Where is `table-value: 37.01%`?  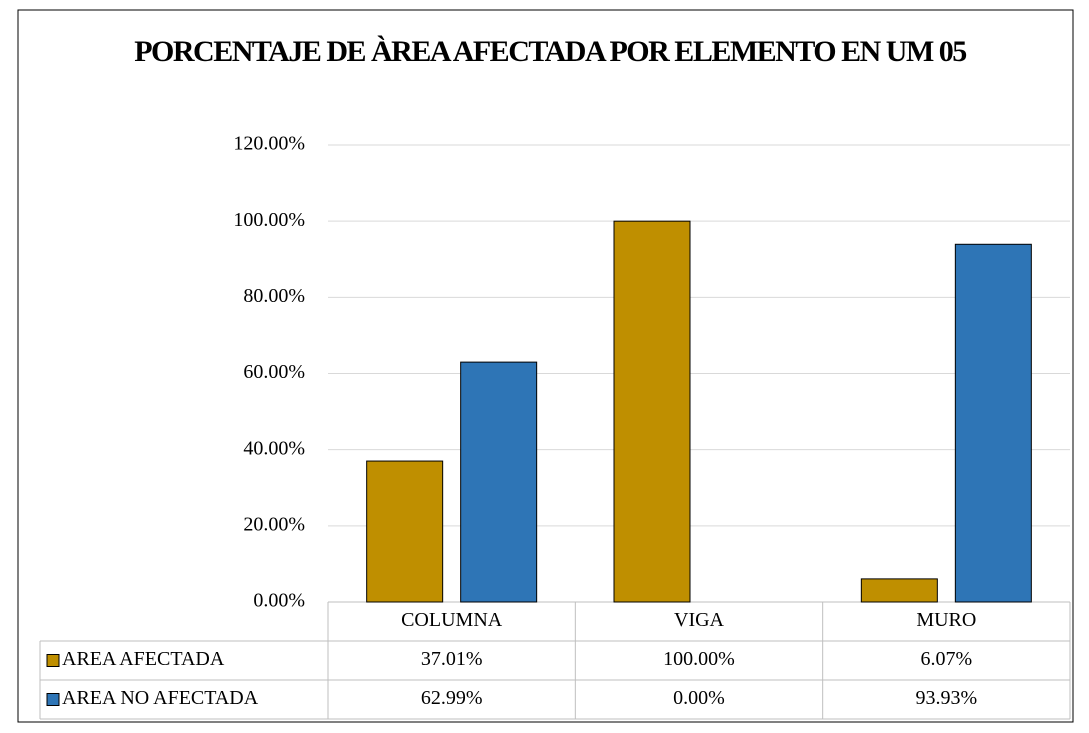
table-value: 37.01% is located at coordinates (452, 659).